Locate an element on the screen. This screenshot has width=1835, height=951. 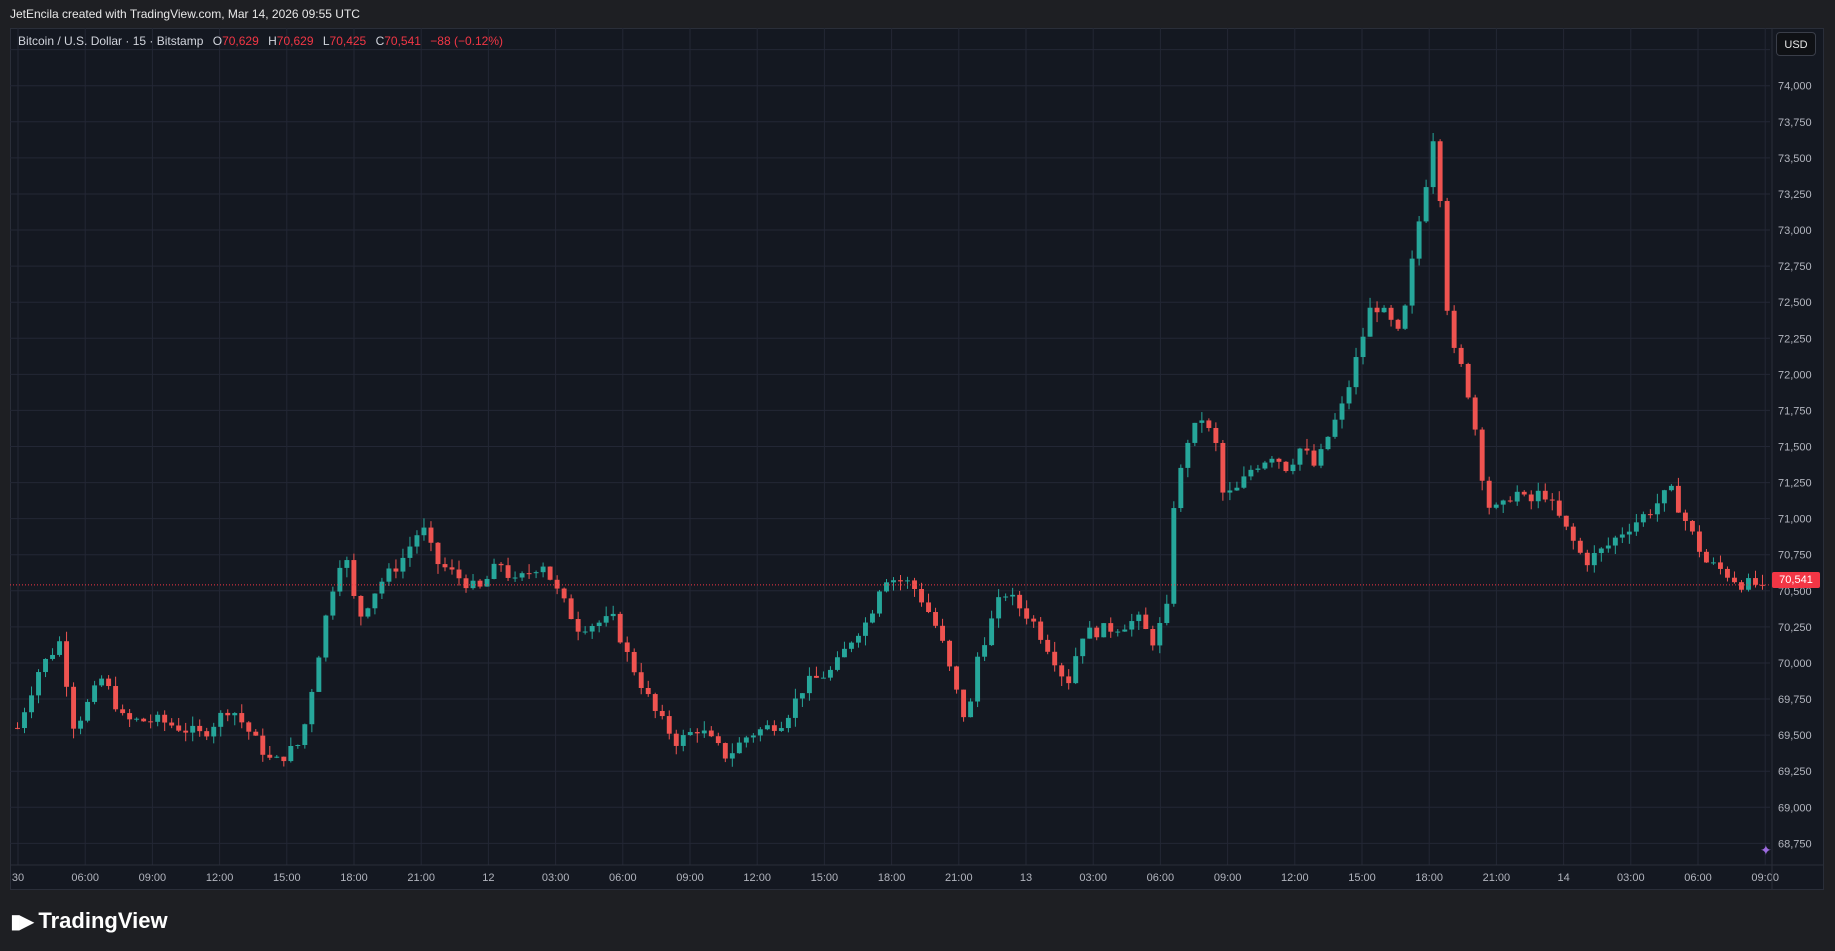
x-tick-label: 18:00 is located at coordinates (1429, 878).